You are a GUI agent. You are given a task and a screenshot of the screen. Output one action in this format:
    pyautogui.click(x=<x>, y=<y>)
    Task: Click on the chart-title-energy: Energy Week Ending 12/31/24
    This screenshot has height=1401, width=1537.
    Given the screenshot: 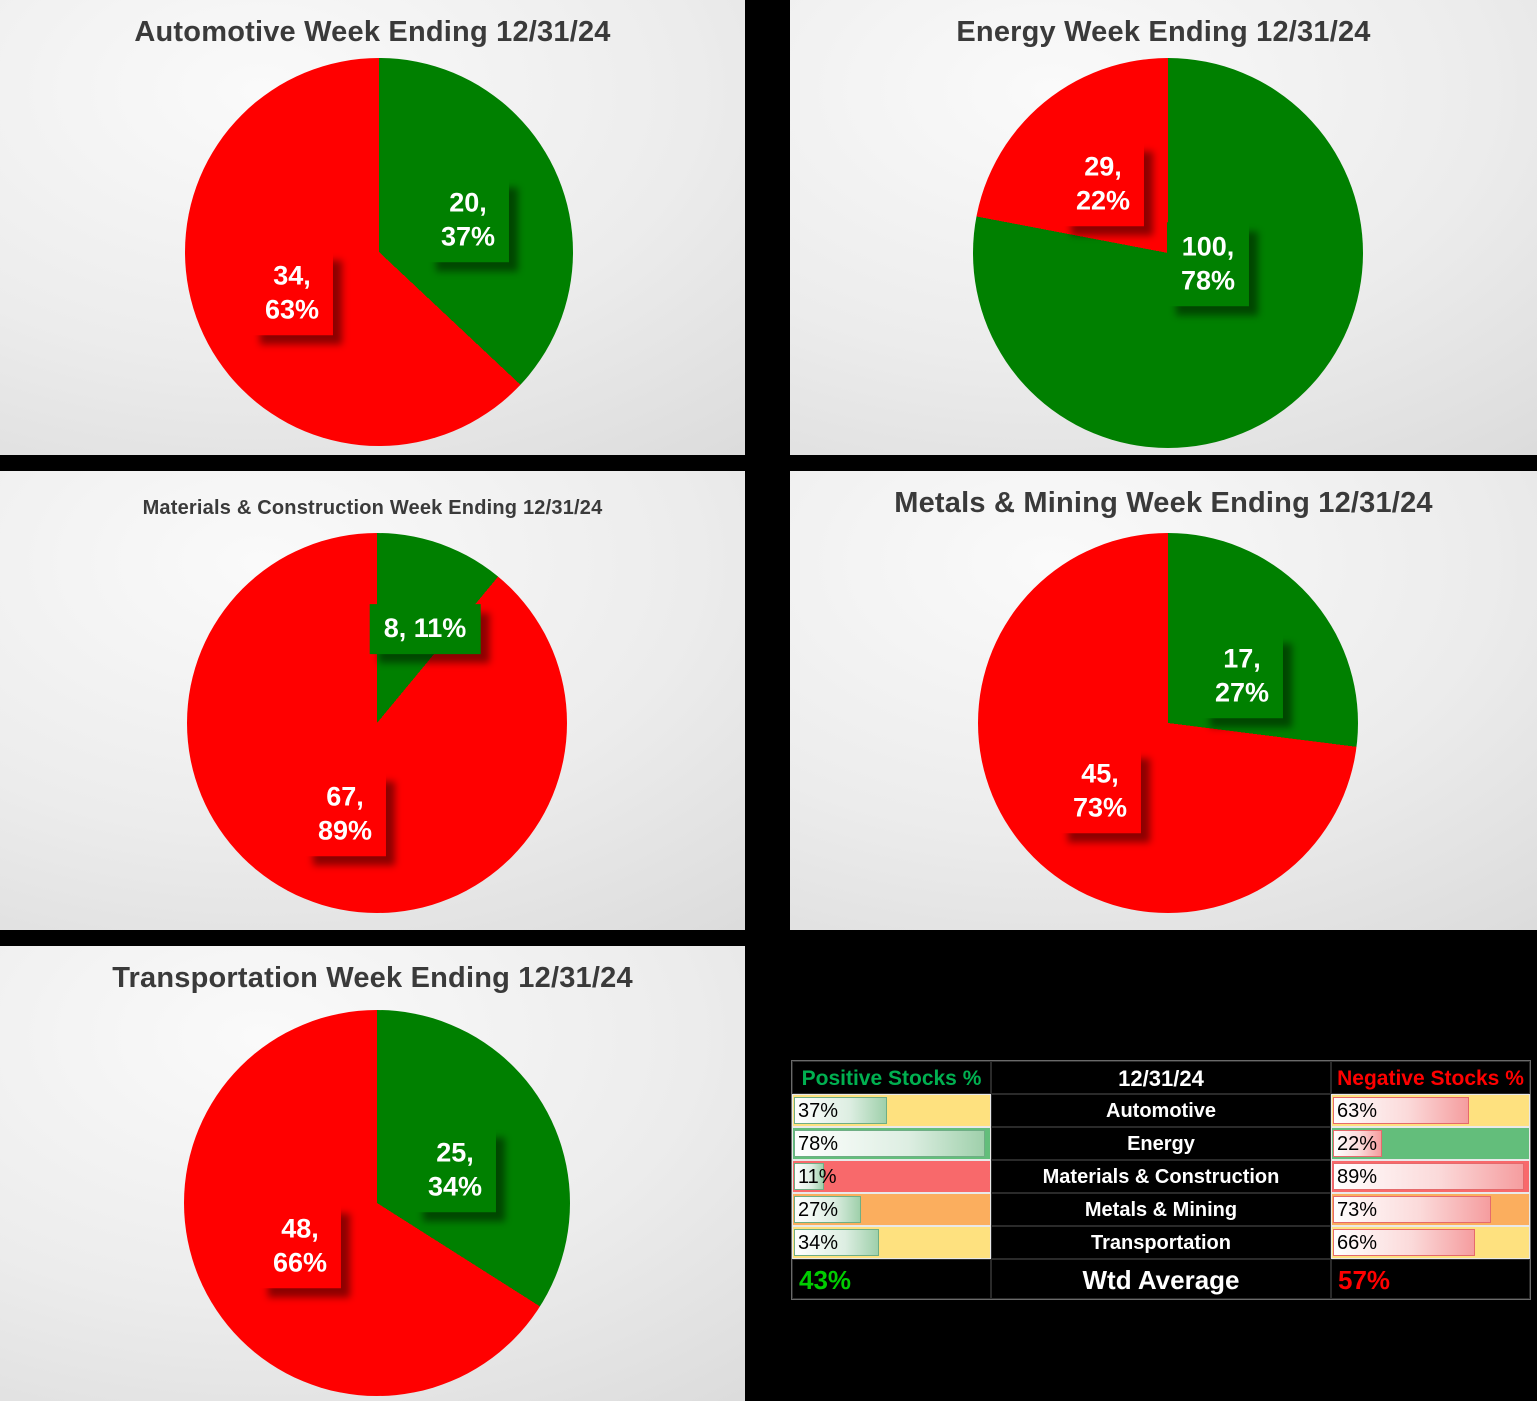 What is the action you would take?
    pyautogui.click(x=1163, y=32)
    